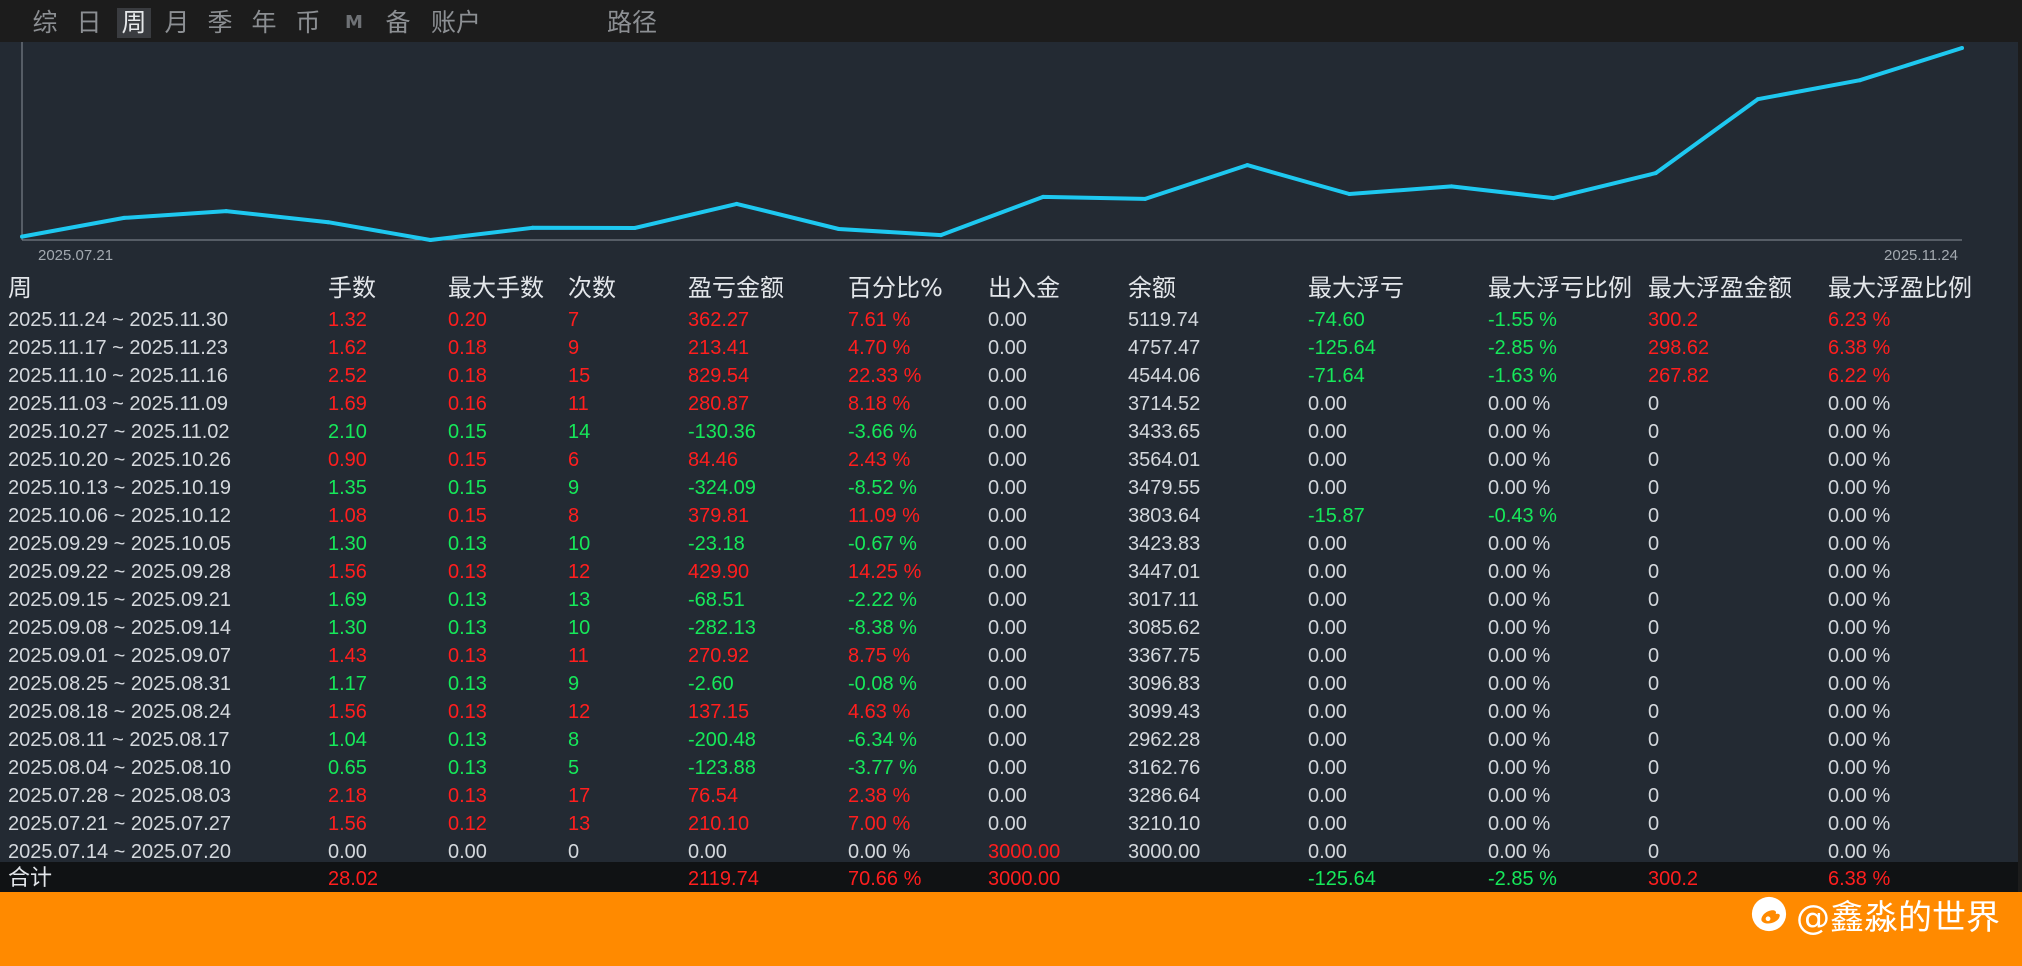 This screenshot has width=2022, height=966. I want to click on cell-percent: 4.70 %, so click(879, 348).